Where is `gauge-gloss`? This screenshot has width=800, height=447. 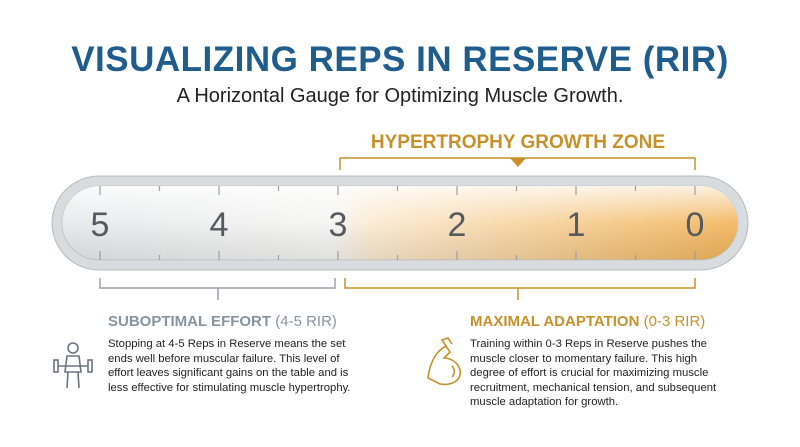 gauge-gloss is located at coordinates (400, 223).